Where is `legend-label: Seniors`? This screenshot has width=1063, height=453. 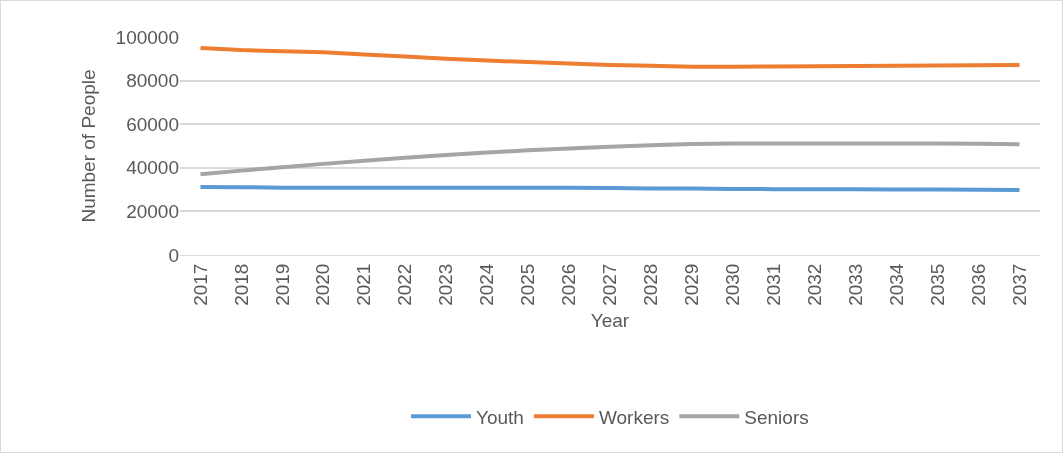
legend-label: Seniors is located at coordinates (776, 417).